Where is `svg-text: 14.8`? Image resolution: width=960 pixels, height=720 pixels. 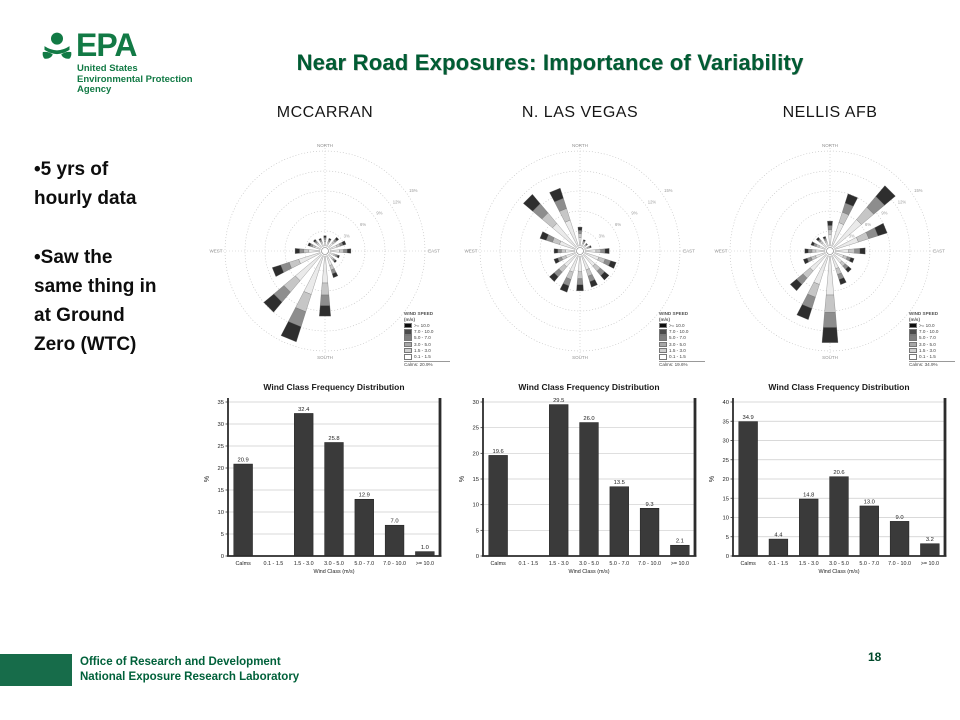
svg-text: 14.8 is located at coordinates (808, 496).